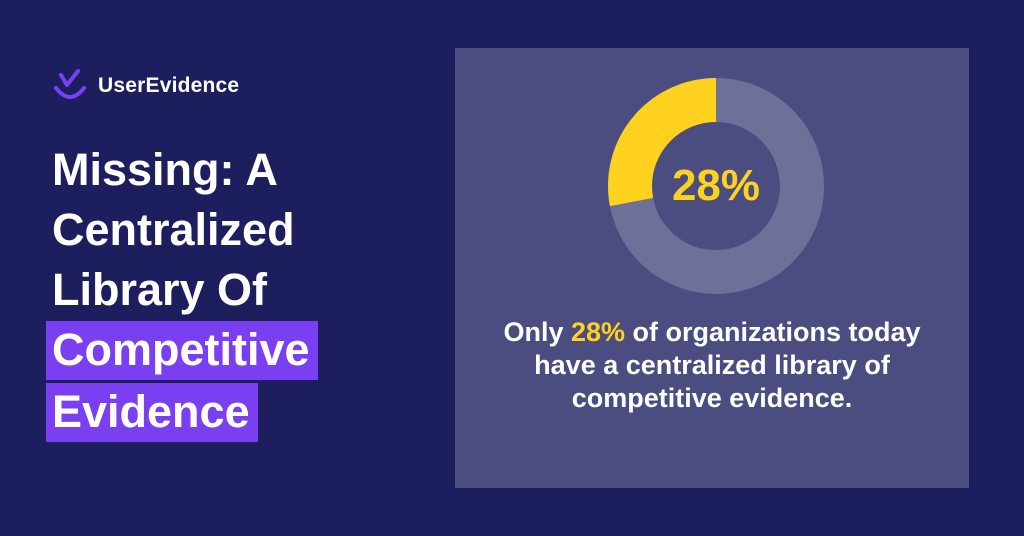 This screenshot has width=1024, height=536. I want to click on caption-prefix: Only, so click(537, 332).